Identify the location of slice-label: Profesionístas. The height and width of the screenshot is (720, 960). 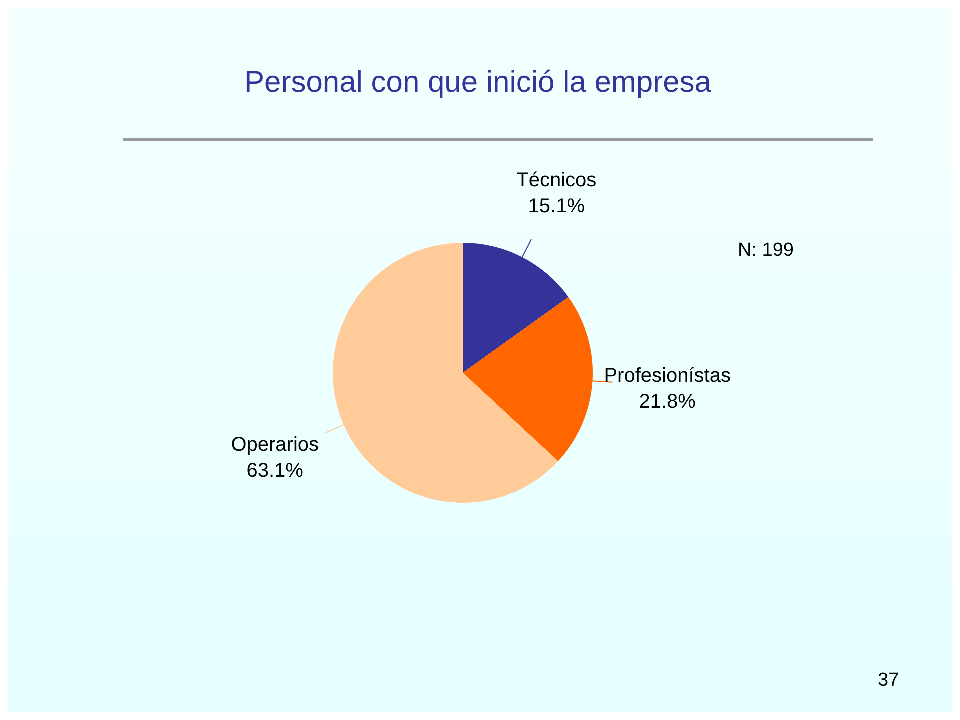
(667, 375).